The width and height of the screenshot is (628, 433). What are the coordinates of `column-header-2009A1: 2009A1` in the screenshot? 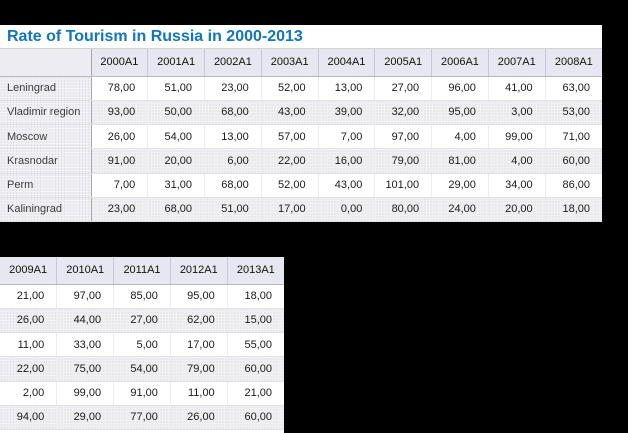 It's located at (29, 271).